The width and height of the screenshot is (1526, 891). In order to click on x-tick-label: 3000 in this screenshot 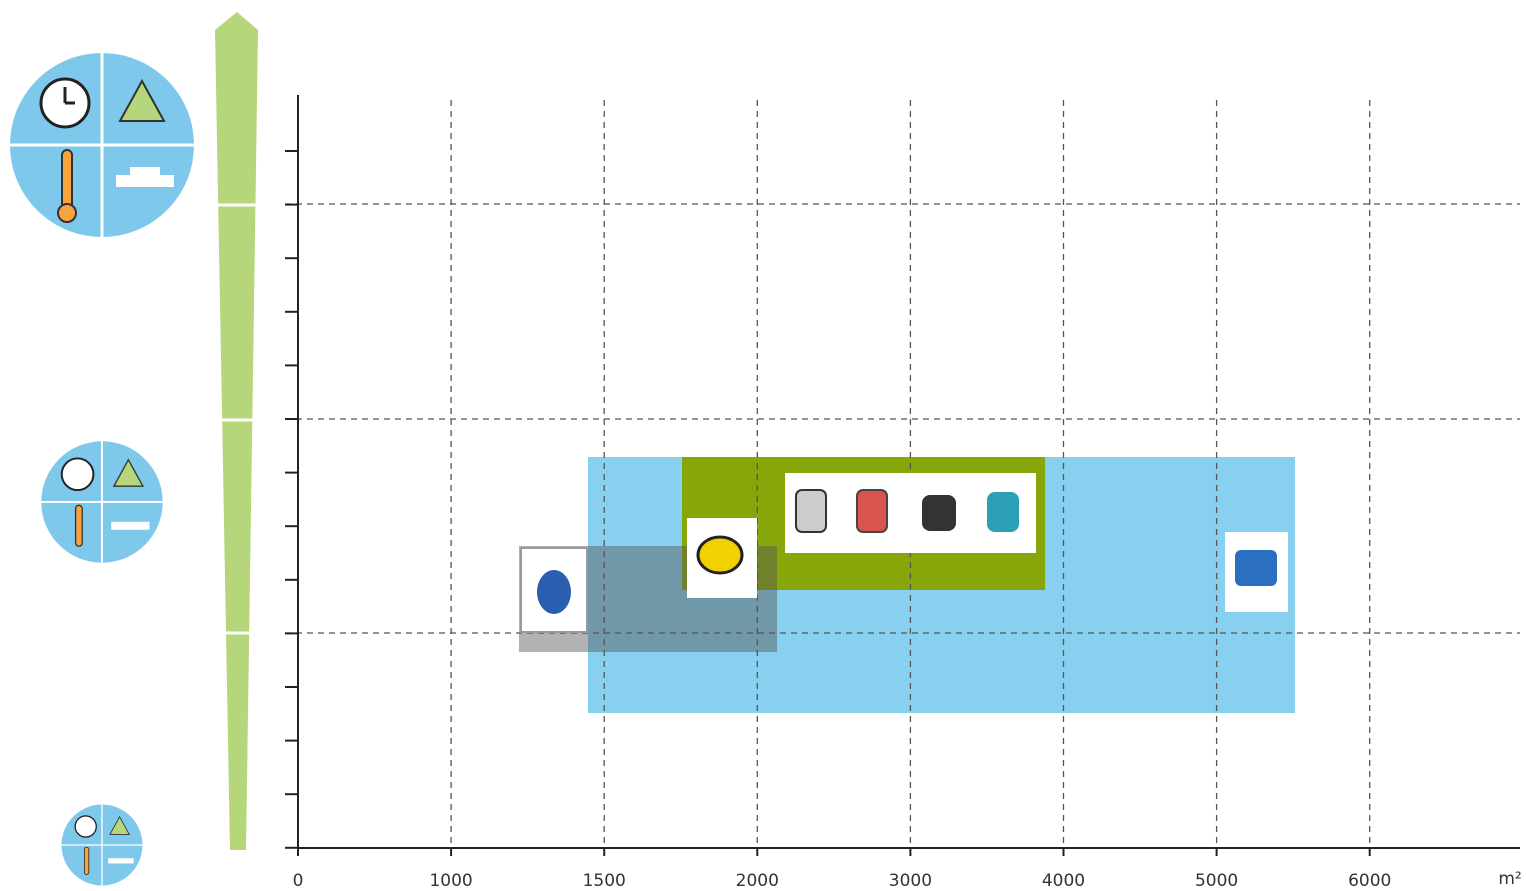, I will do `click(910, 881)`.